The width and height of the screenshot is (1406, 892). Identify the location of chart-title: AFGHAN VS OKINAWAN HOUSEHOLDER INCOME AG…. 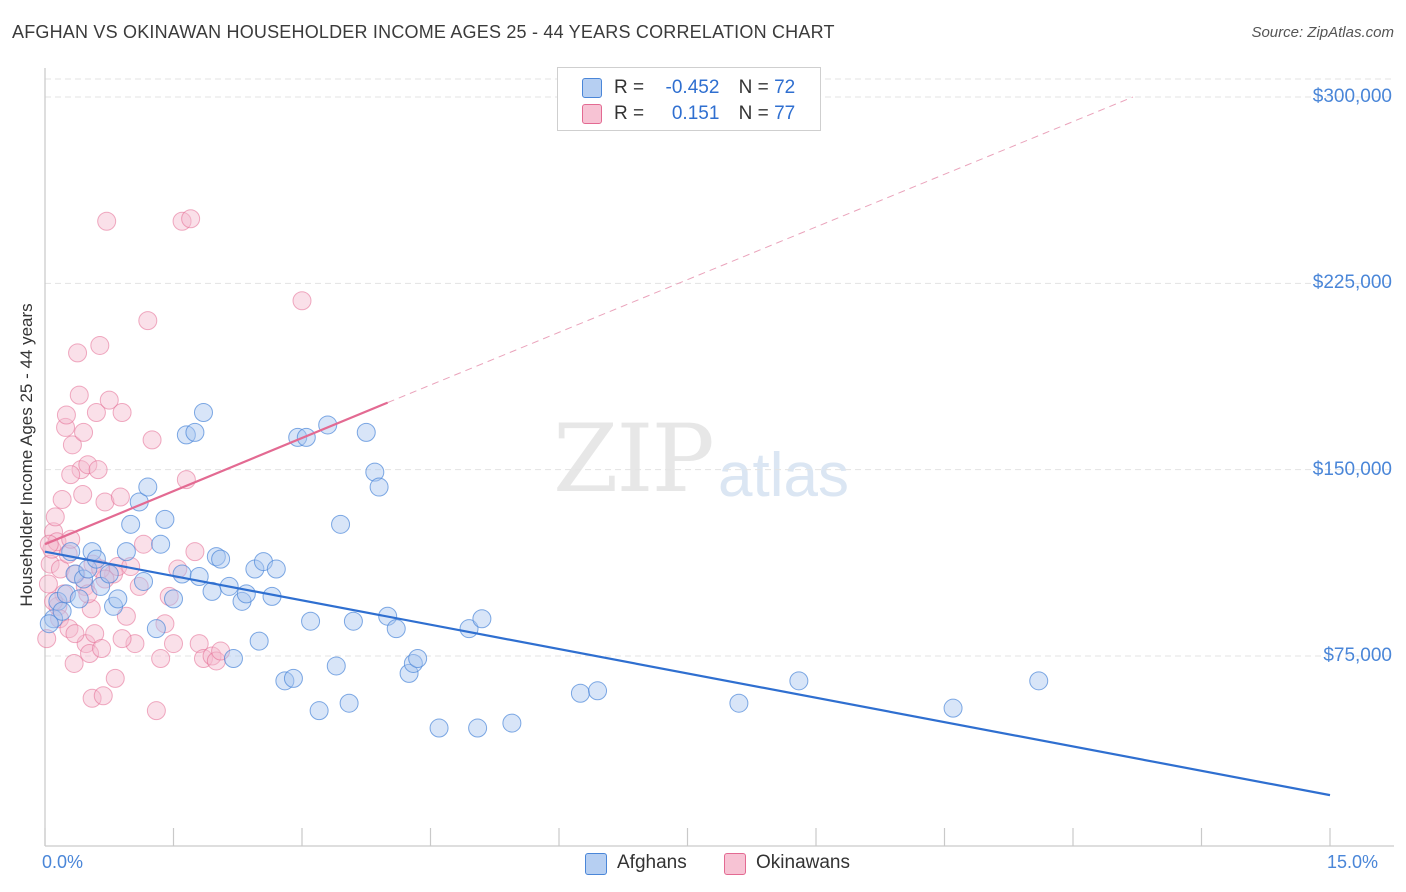
(423, 32).